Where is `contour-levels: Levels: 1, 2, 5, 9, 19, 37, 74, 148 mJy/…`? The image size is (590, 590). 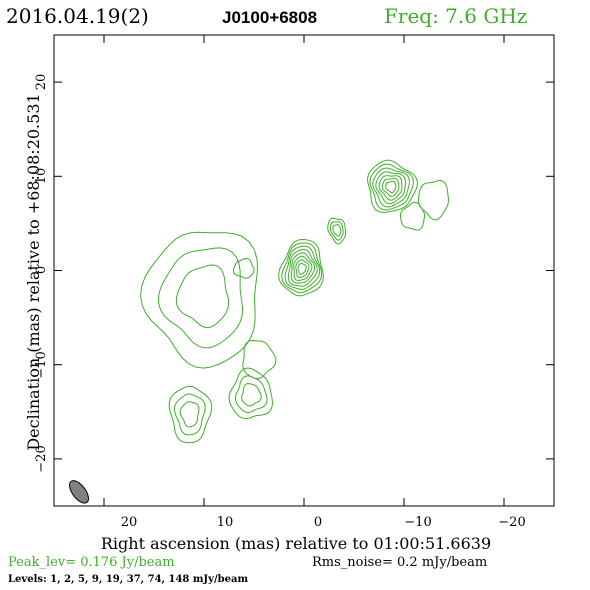 contour-levels: Levels: 1, 2, 5, 9, 19, 37, 74, 148 mJy/… is located at coordinates (128, 579).